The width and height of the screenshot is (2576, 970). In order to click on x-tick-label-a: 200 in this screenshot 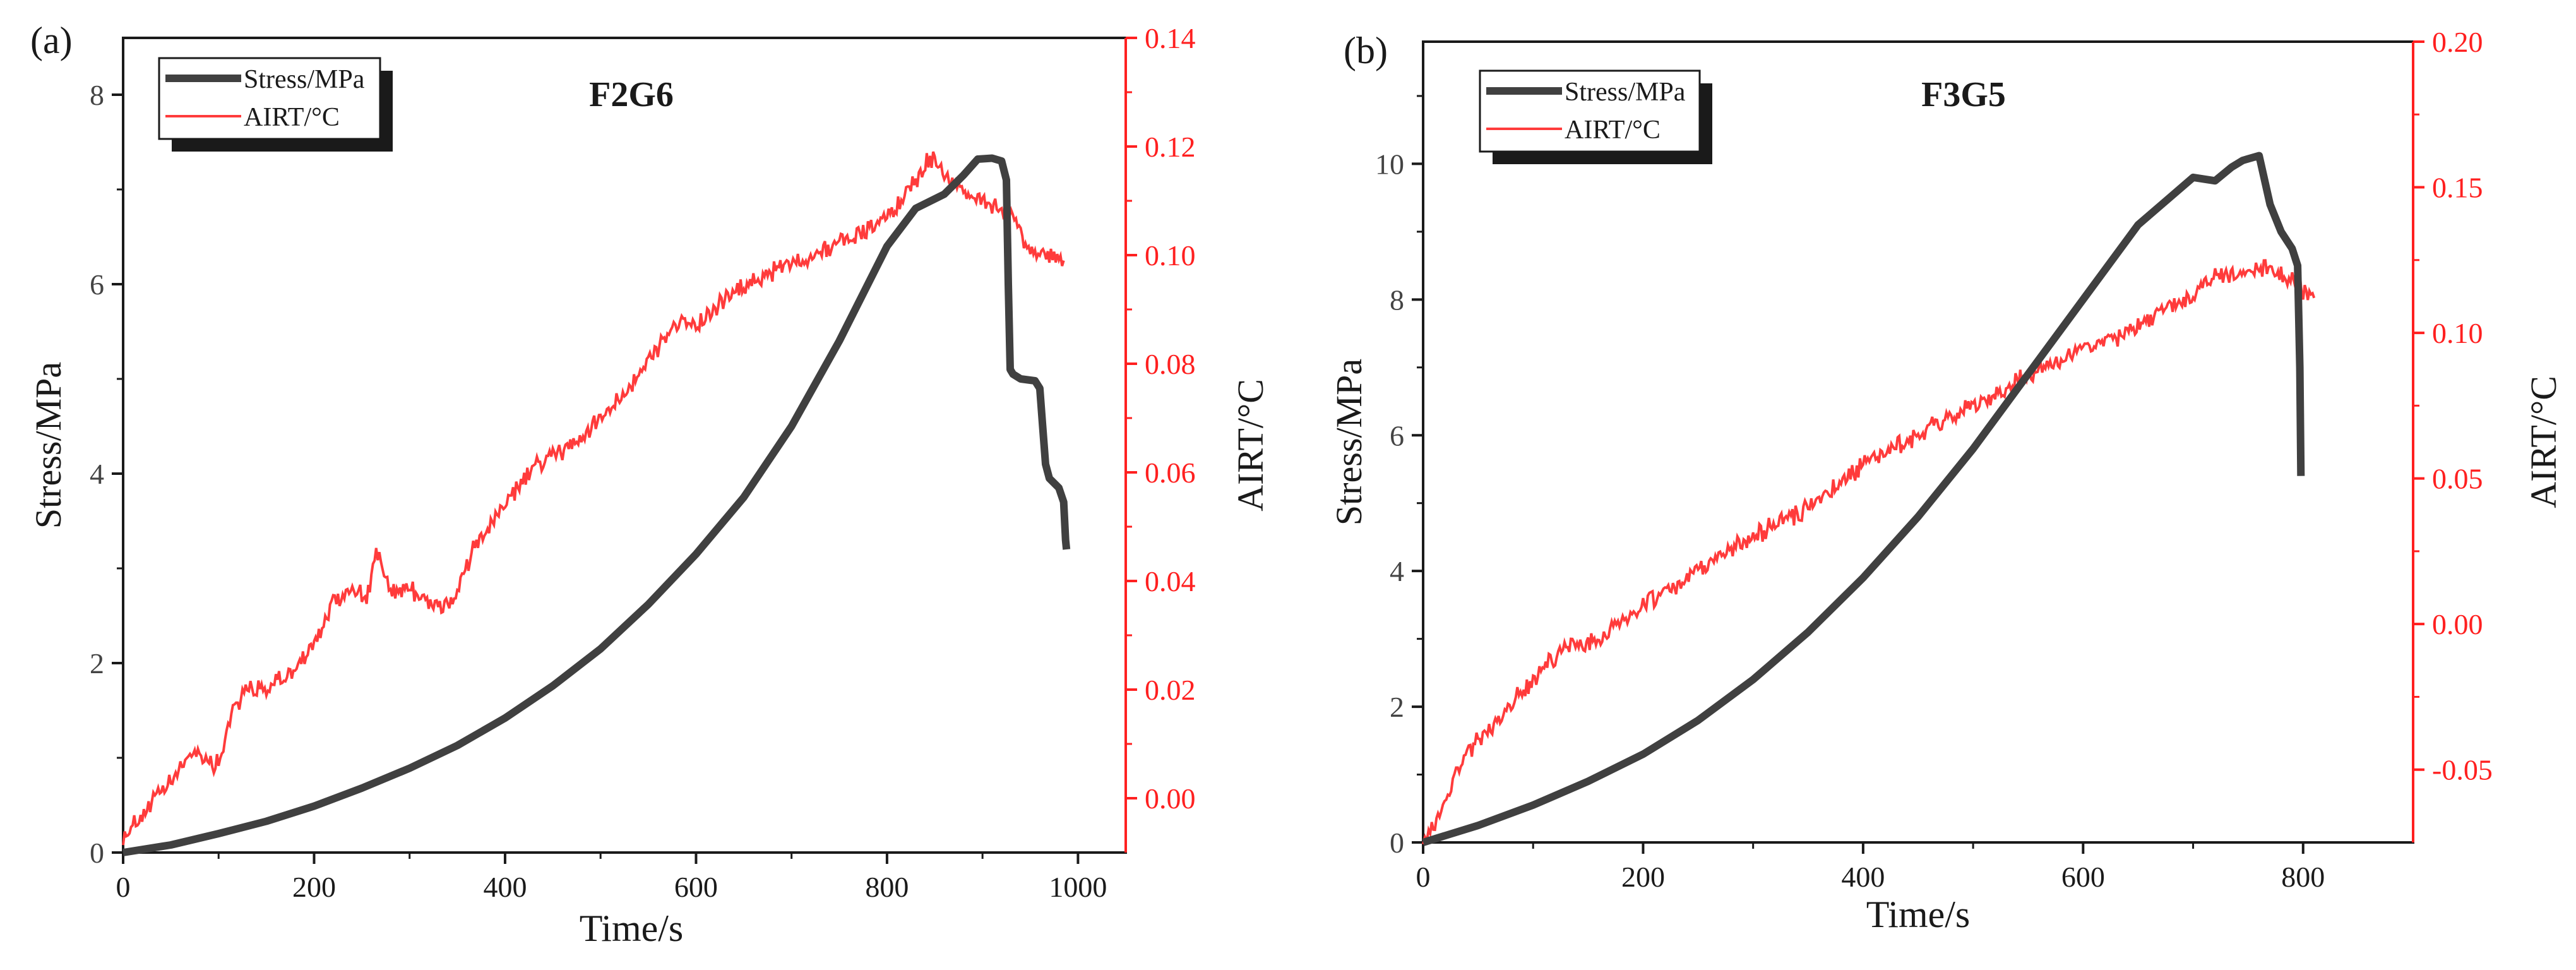, I will do `click(314, 887)`.